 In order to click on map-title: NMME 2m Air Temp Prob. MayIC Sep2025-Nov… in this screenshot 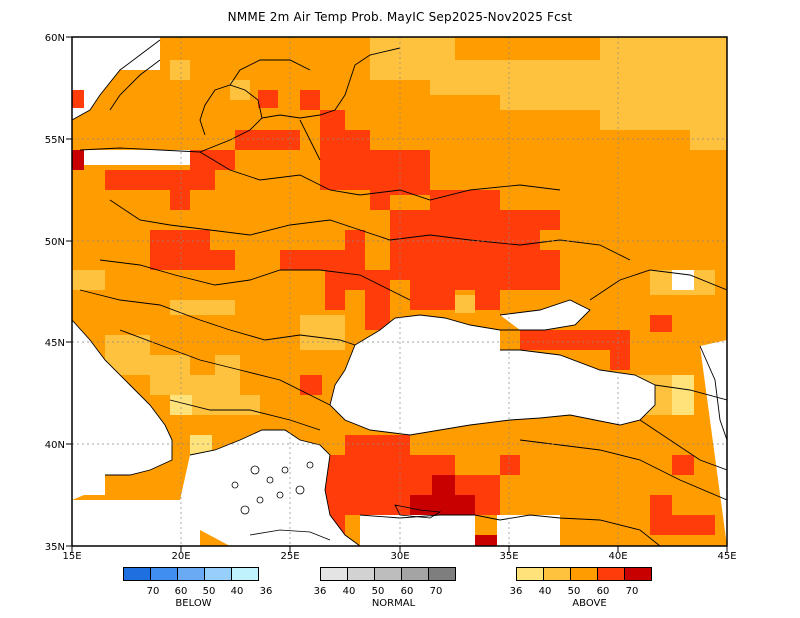, I will do `click(400, 17)`.